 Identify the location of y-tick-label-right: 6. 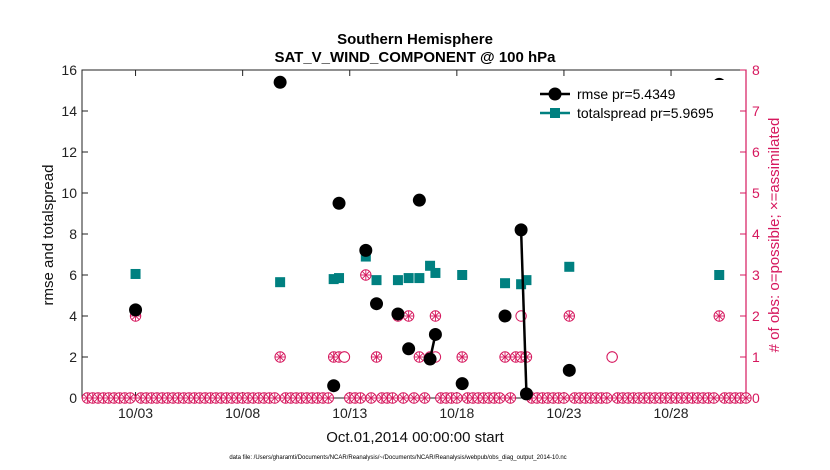
(756, 152).